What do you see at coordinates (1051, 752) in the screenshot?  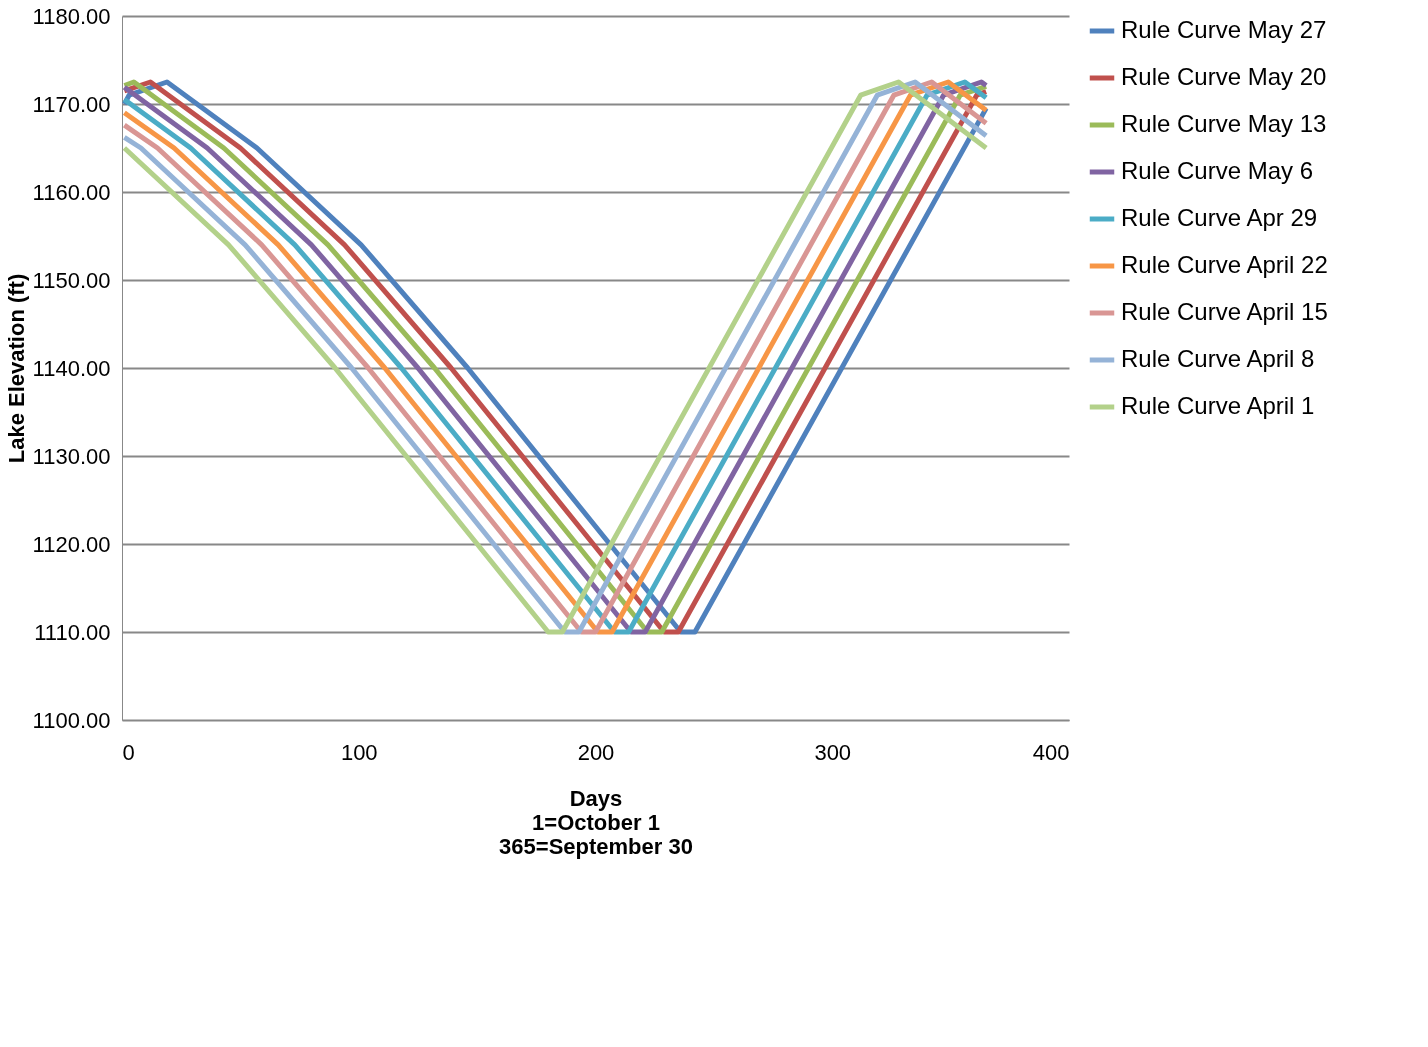 I see `x-tick-label: 400` at bounding box center [1051, 752].